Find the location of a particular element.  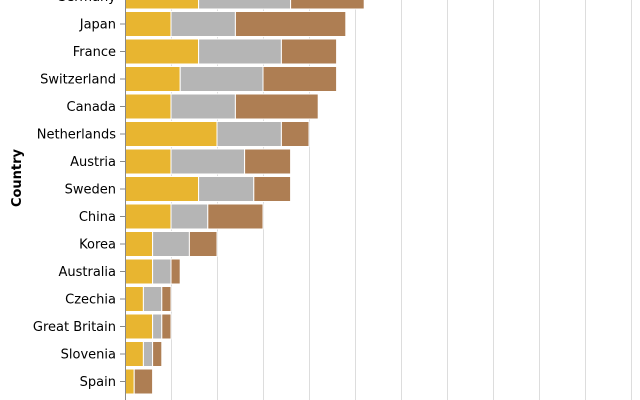

y-tick-label: Japan is located at coordinates (97, 25).